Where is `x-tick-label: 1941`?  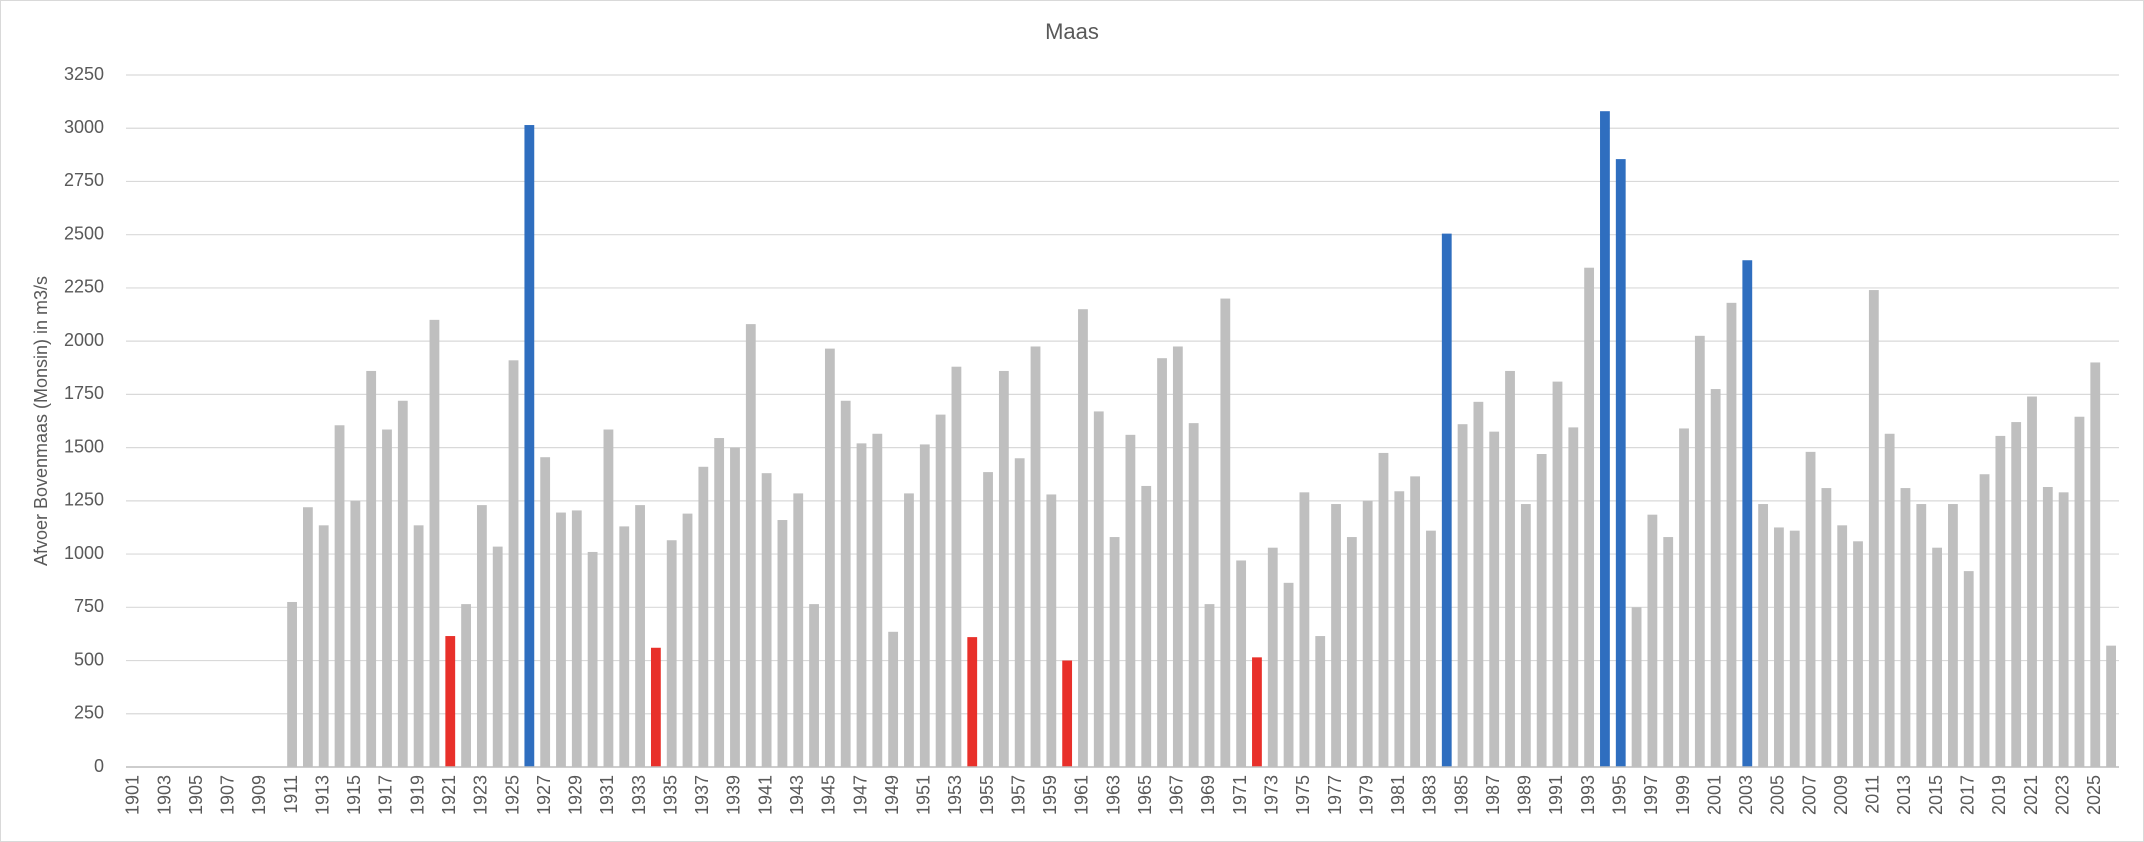
x-tick-label: 1941 is located at coordinates (765, 795).